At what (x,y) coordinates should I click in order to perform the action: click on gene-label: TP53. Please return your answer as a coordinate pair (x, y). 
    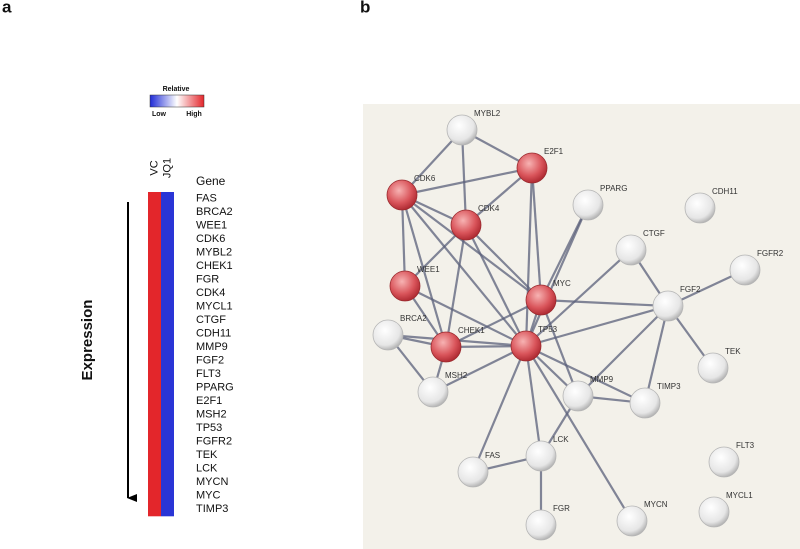
    Looking at the image, I should click on (209, 428).